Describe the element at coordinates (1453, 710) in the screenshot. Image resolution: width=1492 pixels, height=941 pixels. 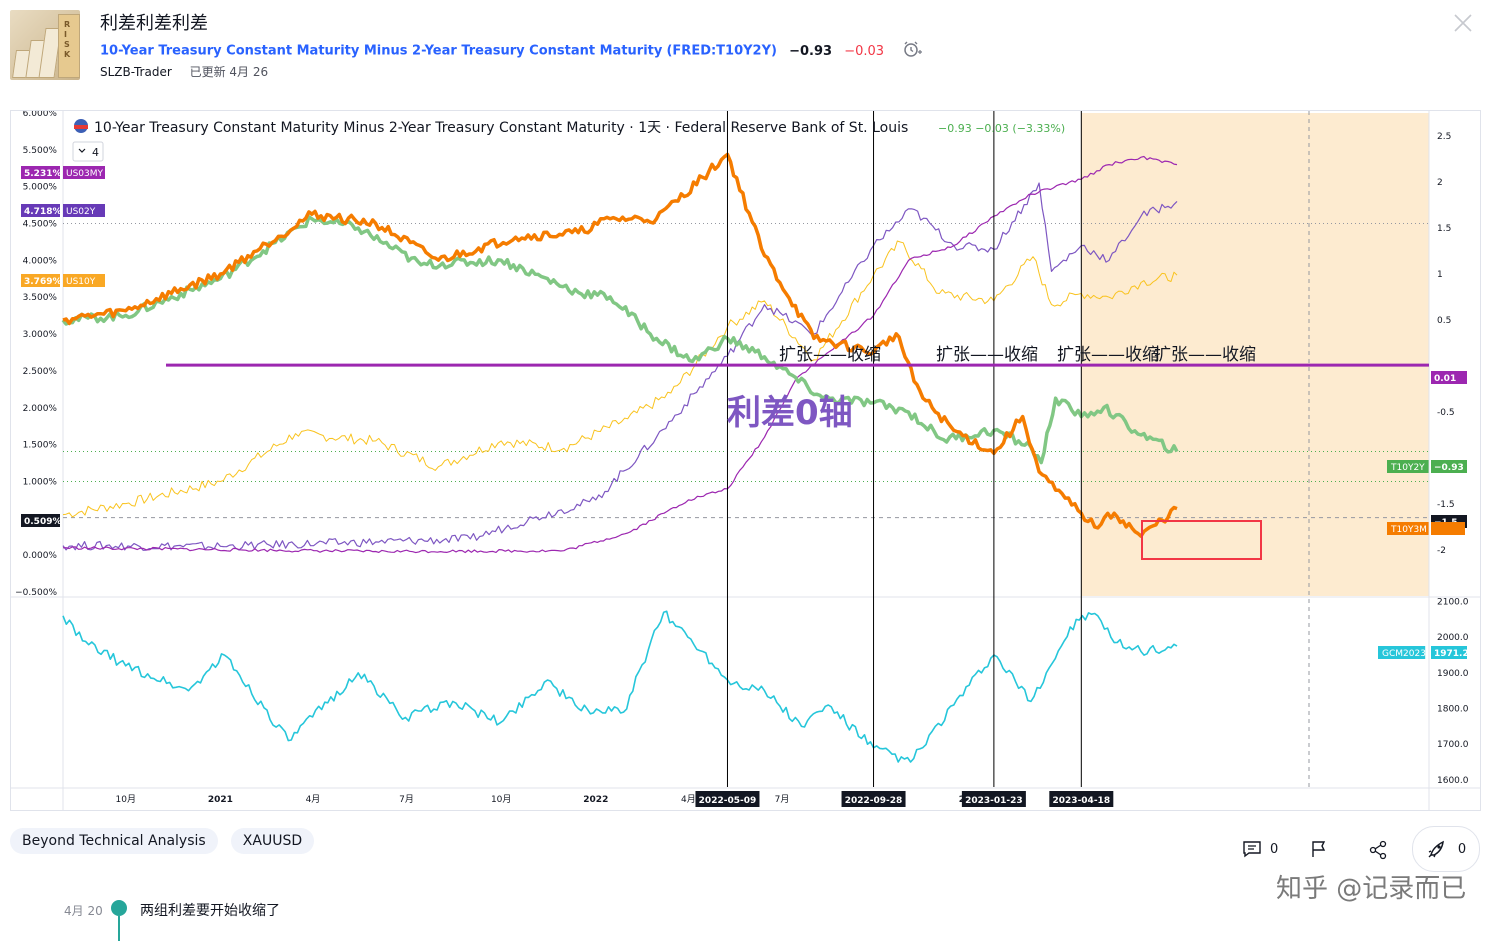
I see `lower-axis-tick: 1800.0` at that location.